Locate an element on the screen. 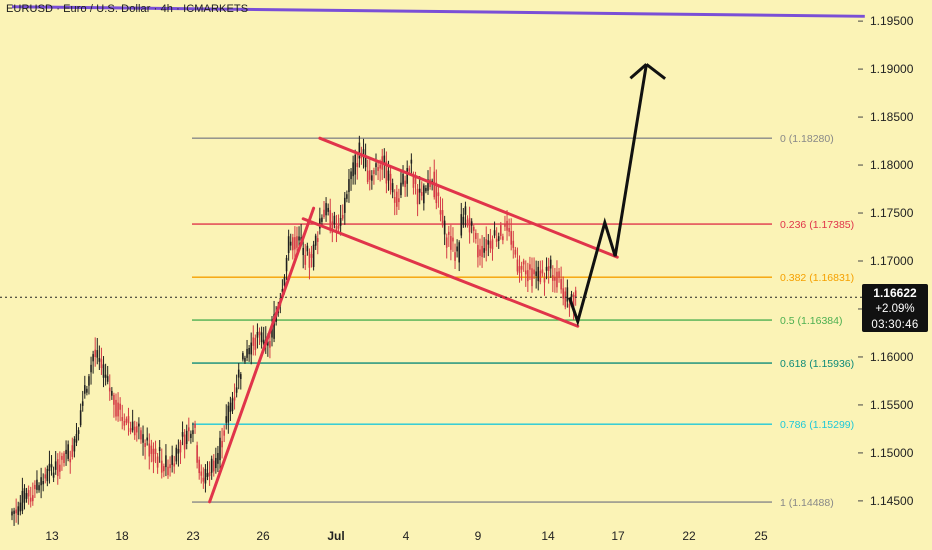  current-price-value: 1.16622 is located at coordinates (895, 293).